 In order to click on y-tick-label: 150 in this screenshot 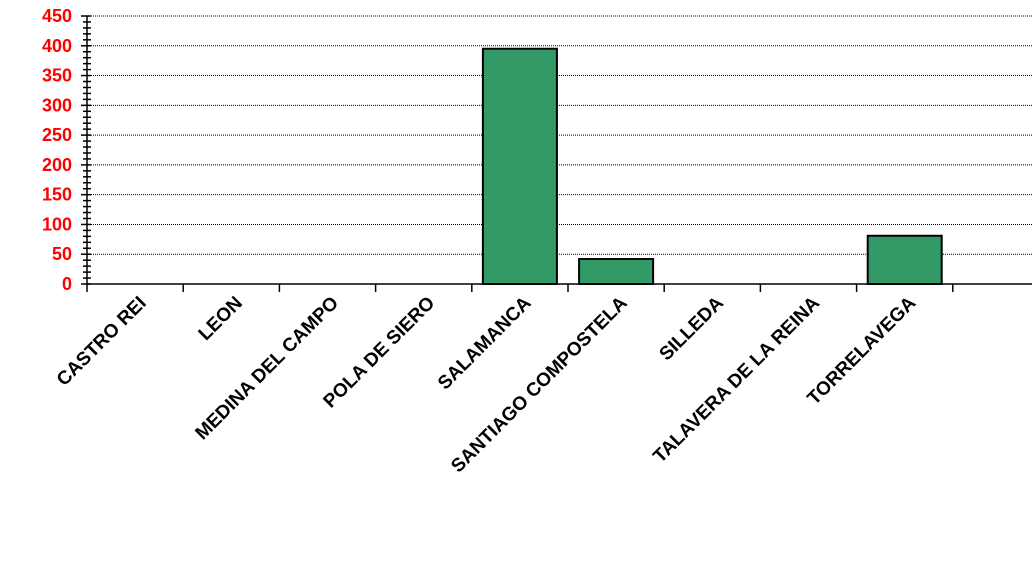, I will do `click(57, 195)`.